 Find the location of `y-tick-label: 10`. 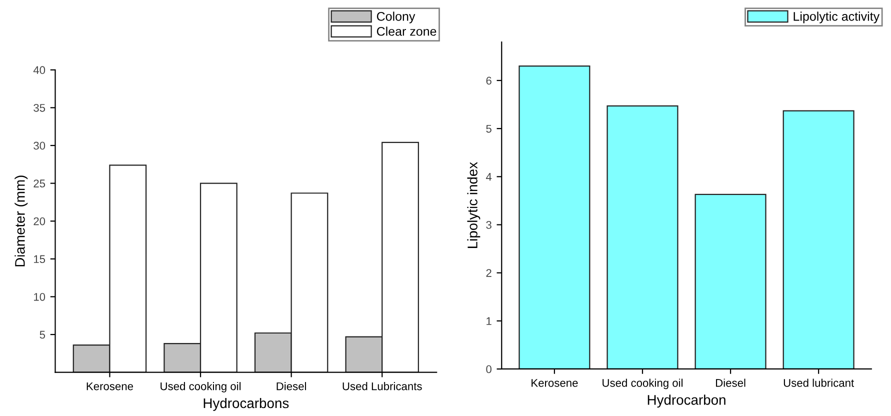

y-tick-label: 10 is located at coordinates (40, 296).